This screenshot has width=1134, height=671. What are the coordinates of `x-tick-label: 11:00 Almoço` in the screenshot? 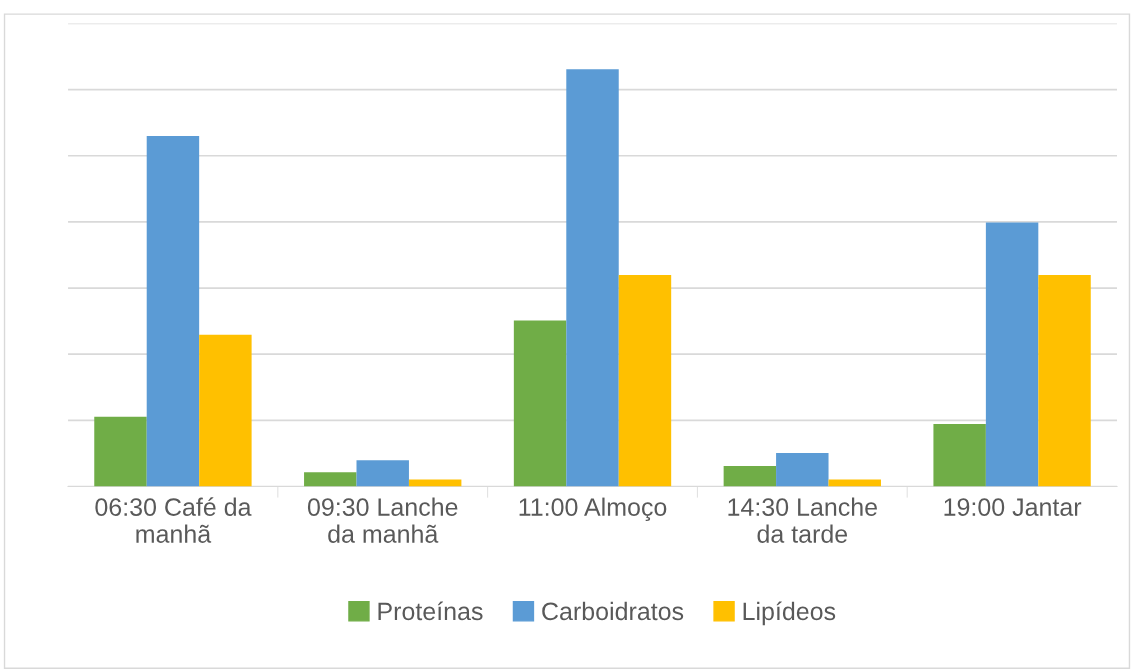 It's located at (593, 509).